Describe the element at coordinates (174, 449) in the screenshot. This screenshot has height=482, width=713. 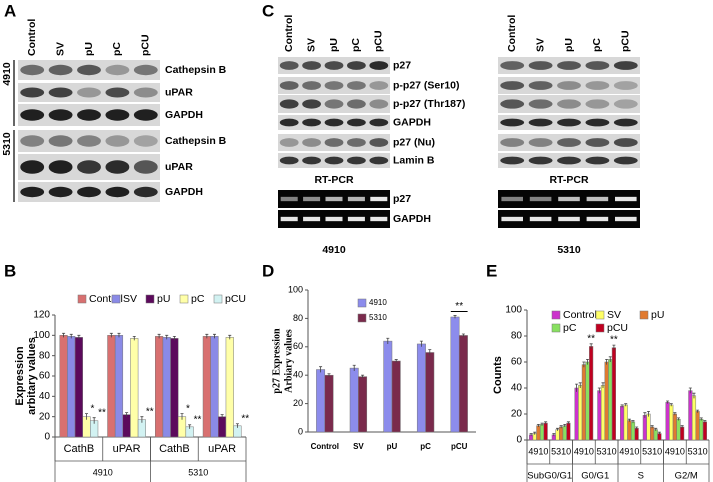
I see `x-tick-label: CathB` at that location.